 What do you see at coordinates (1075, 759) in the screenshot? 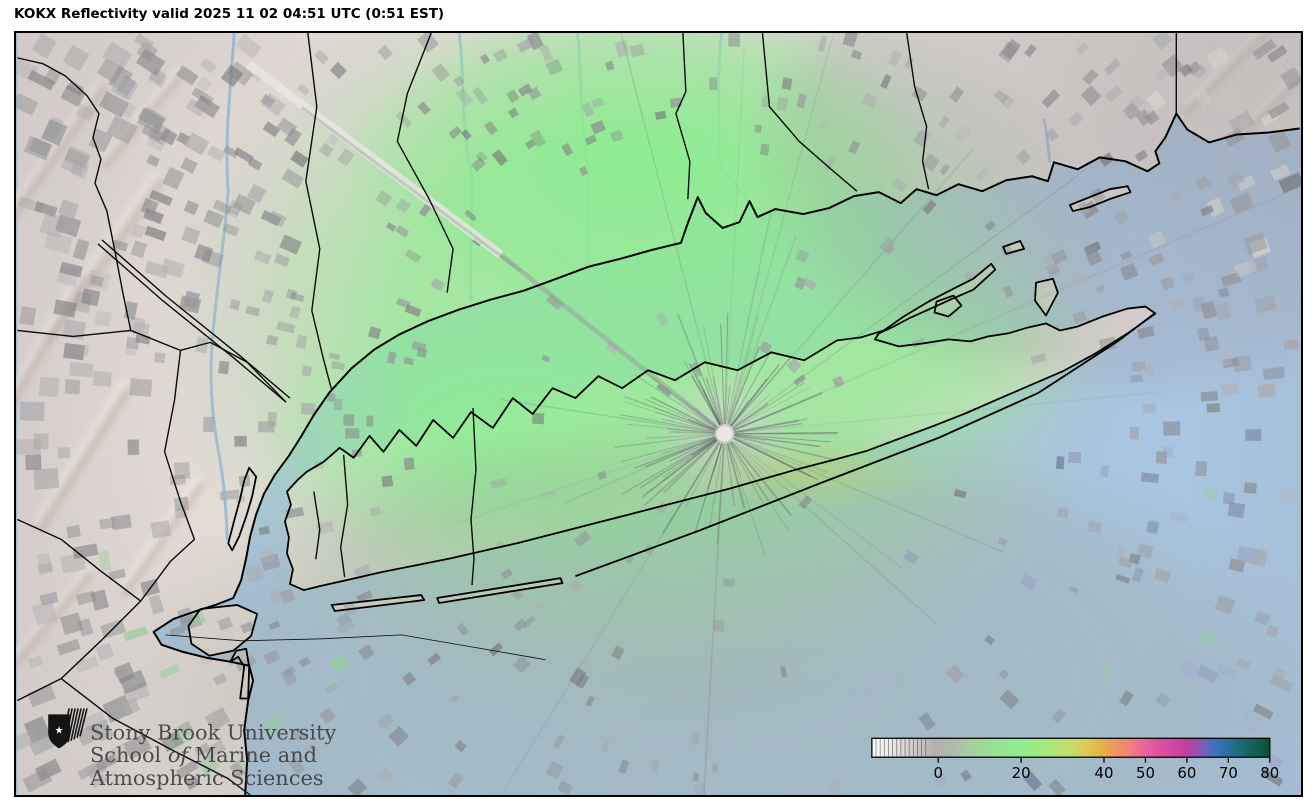
I see `colorbar: 0 20 40 50 60 70 80` at bounding box center [1075, 759].